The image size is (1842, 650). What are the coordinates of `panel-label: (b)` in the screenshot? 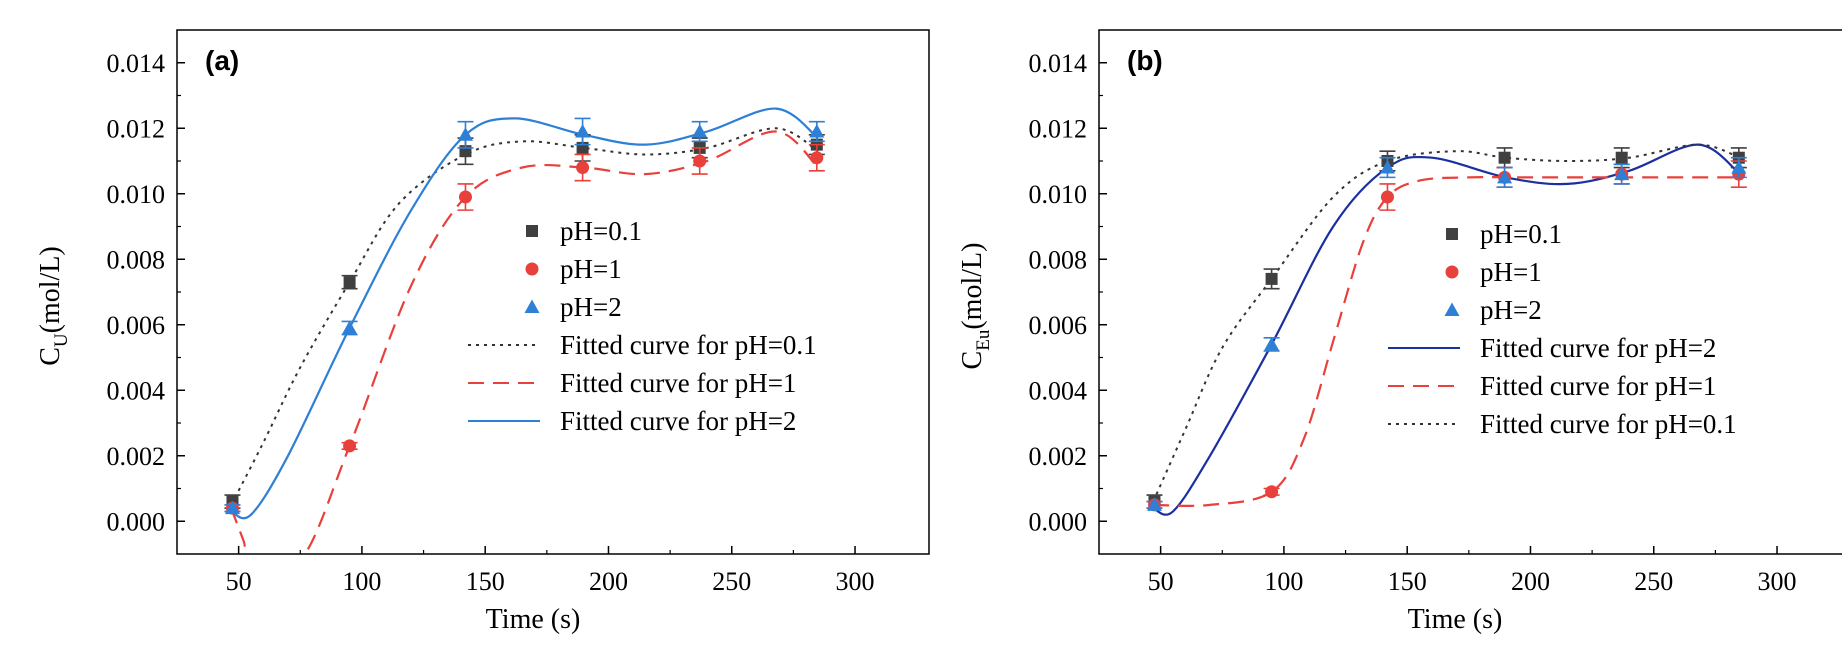 It's located at (1145, 60).